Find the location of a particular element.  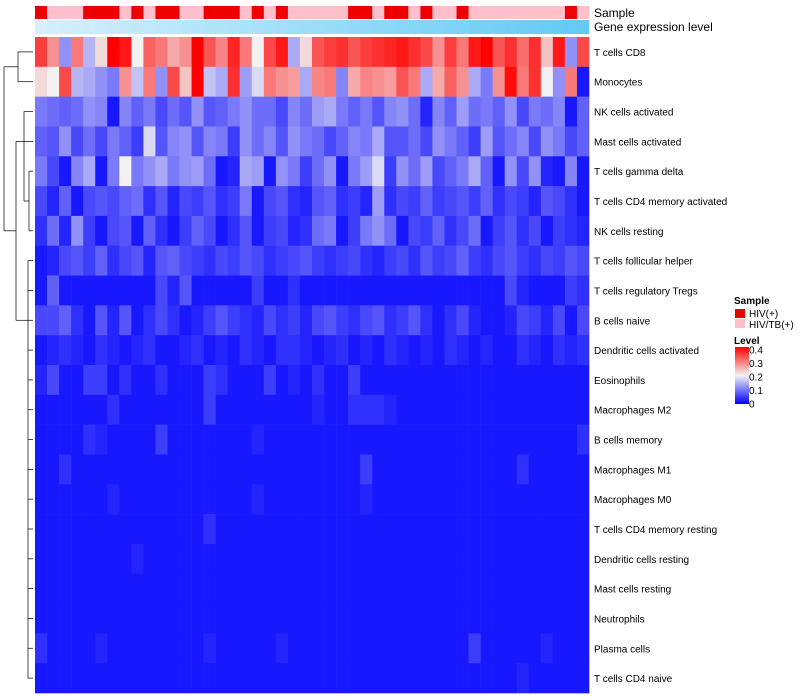

row-label: T cells regulatory Tregs is located at coordinates (646, 291).